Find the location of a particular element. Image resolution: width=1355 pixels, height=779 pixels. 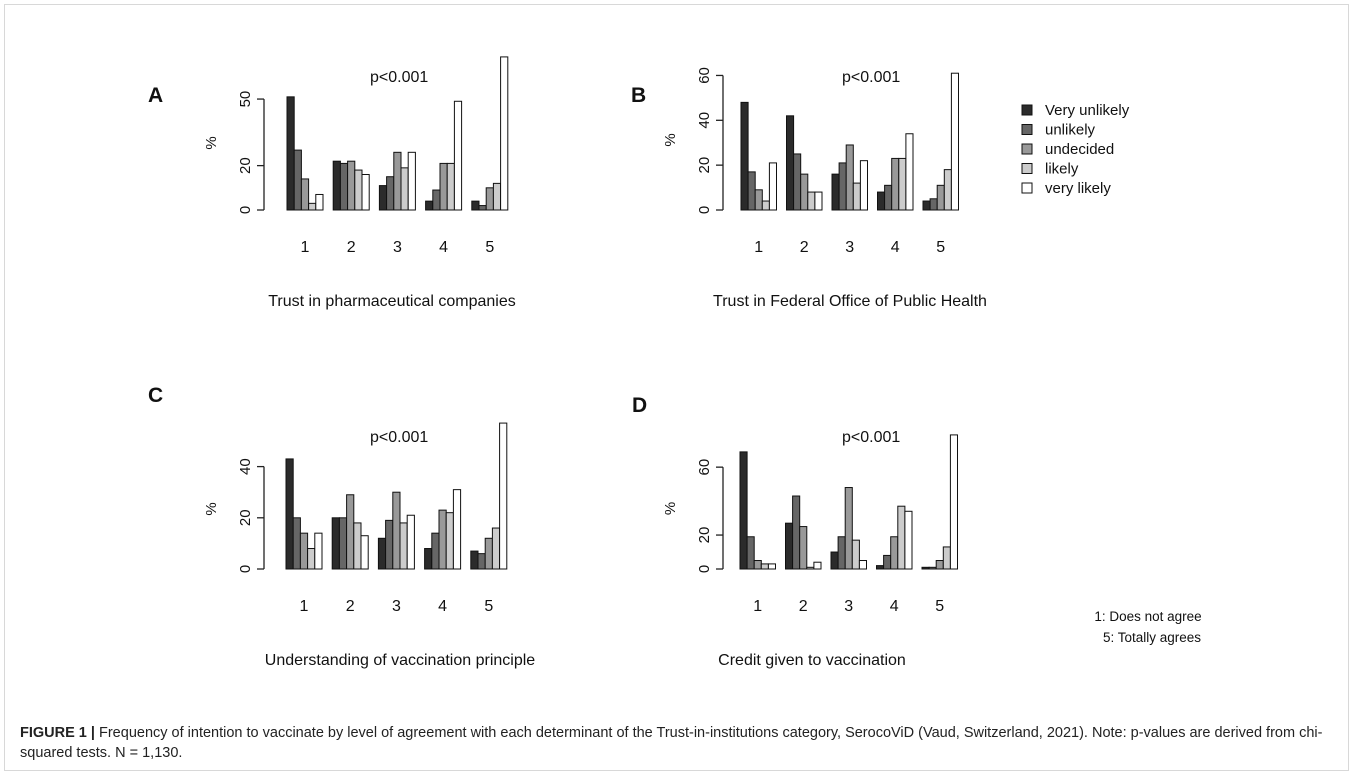

panel-a-x-label: Trust in pharmaceutical companies is located at coordinates (392, 301).